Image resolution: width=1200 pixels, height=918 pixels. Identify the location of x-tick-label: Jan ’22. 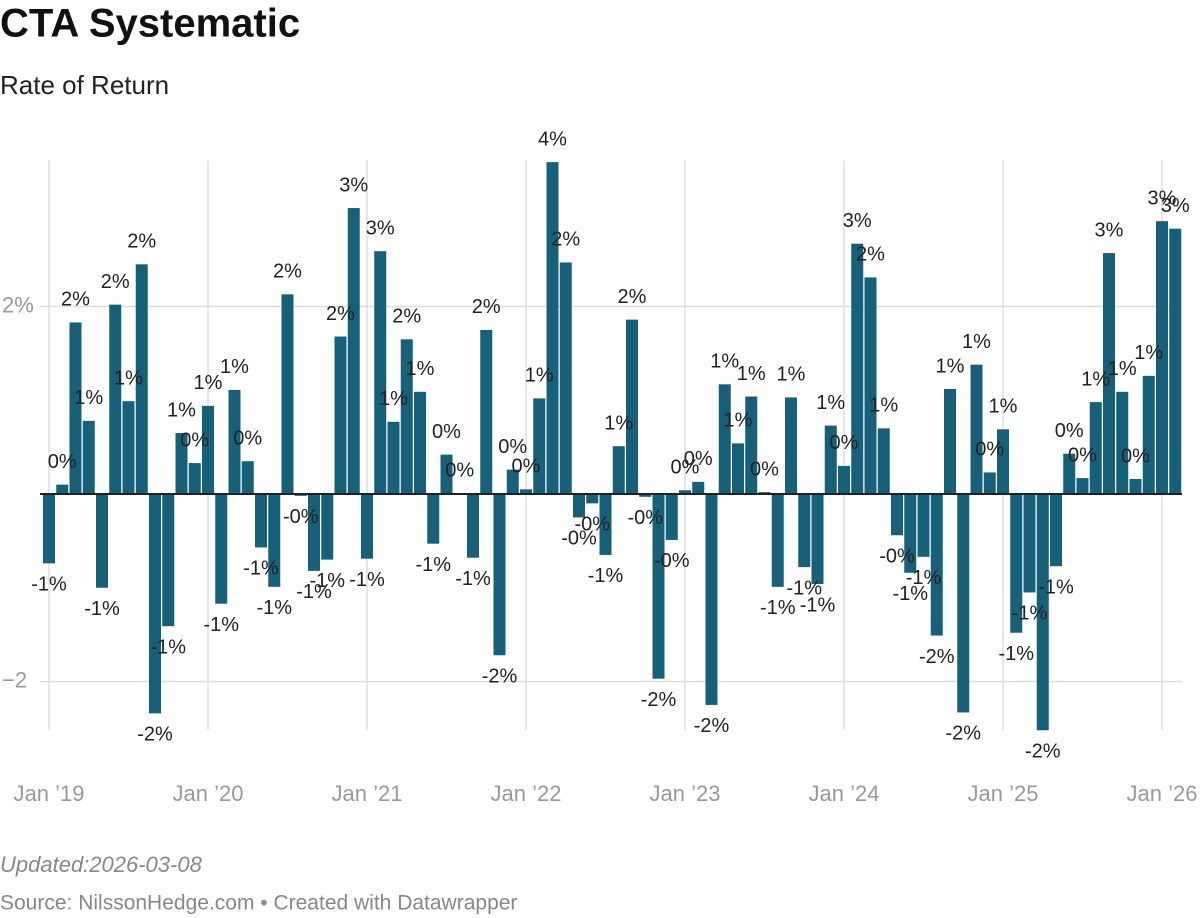
(526, 793).